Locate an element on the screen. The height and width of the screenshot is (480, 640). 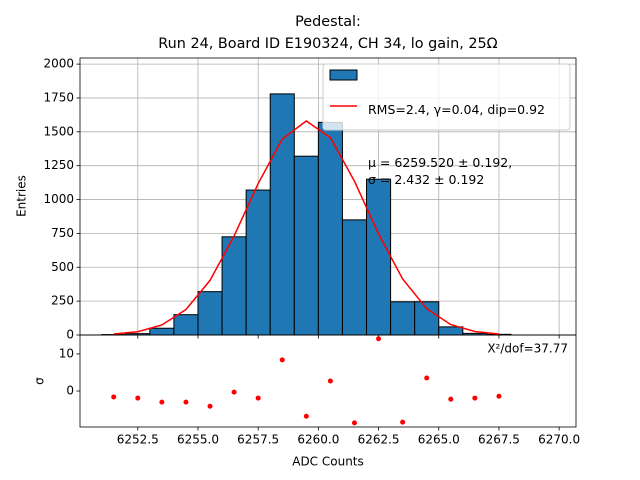
x-tick-label: 6252.5 is located at coordinates (138, 440).